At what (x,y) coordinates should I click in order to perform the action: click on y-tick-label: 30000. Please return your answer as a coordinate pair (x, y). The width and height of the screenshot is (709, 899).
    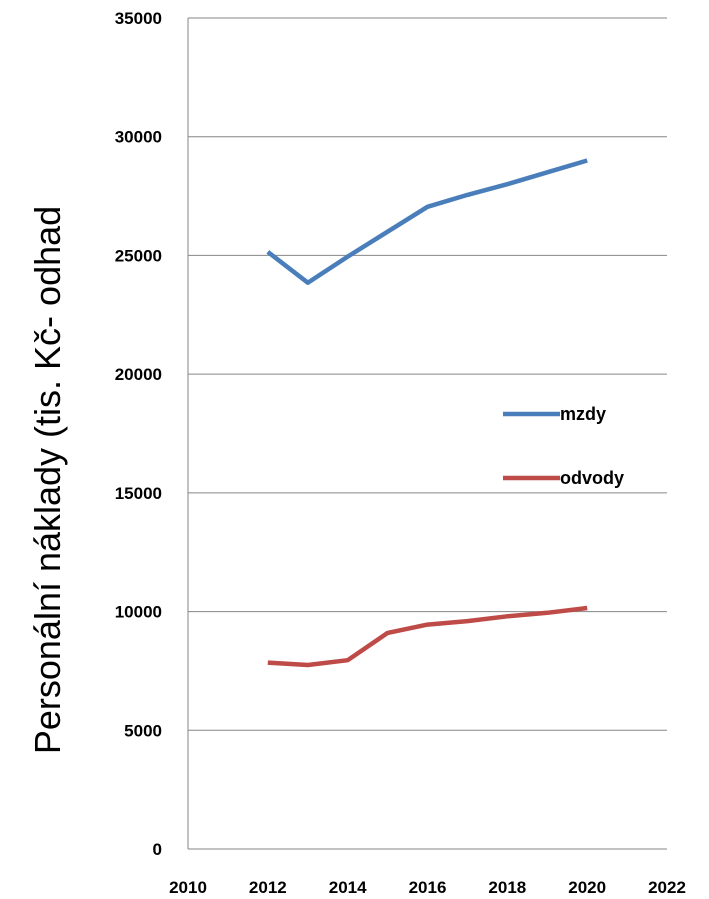
    Looking at the image, I should click on (138, 137).